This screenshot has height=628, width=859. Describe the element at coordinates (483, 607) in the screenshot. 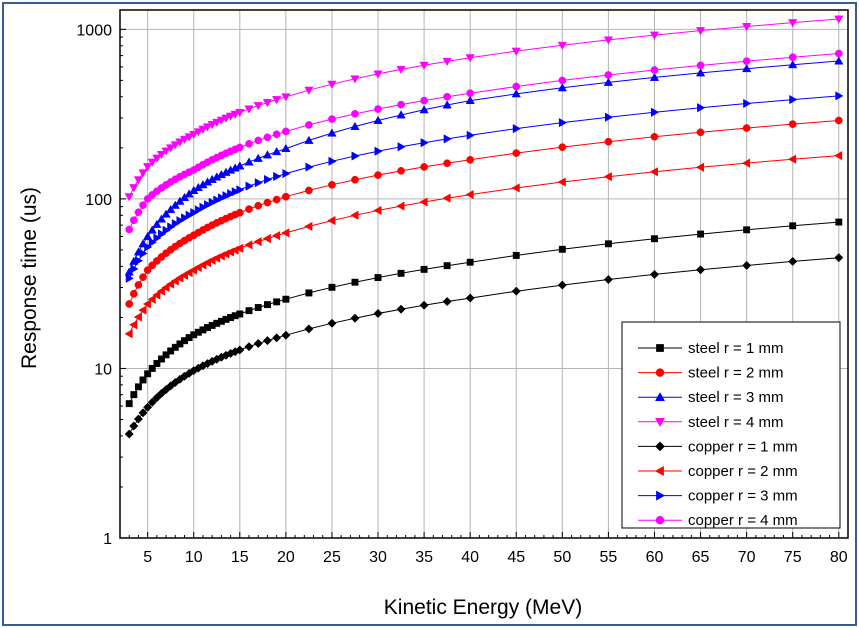

I see `x-axis-title: Kinetic Energy (MeV)` at that location.